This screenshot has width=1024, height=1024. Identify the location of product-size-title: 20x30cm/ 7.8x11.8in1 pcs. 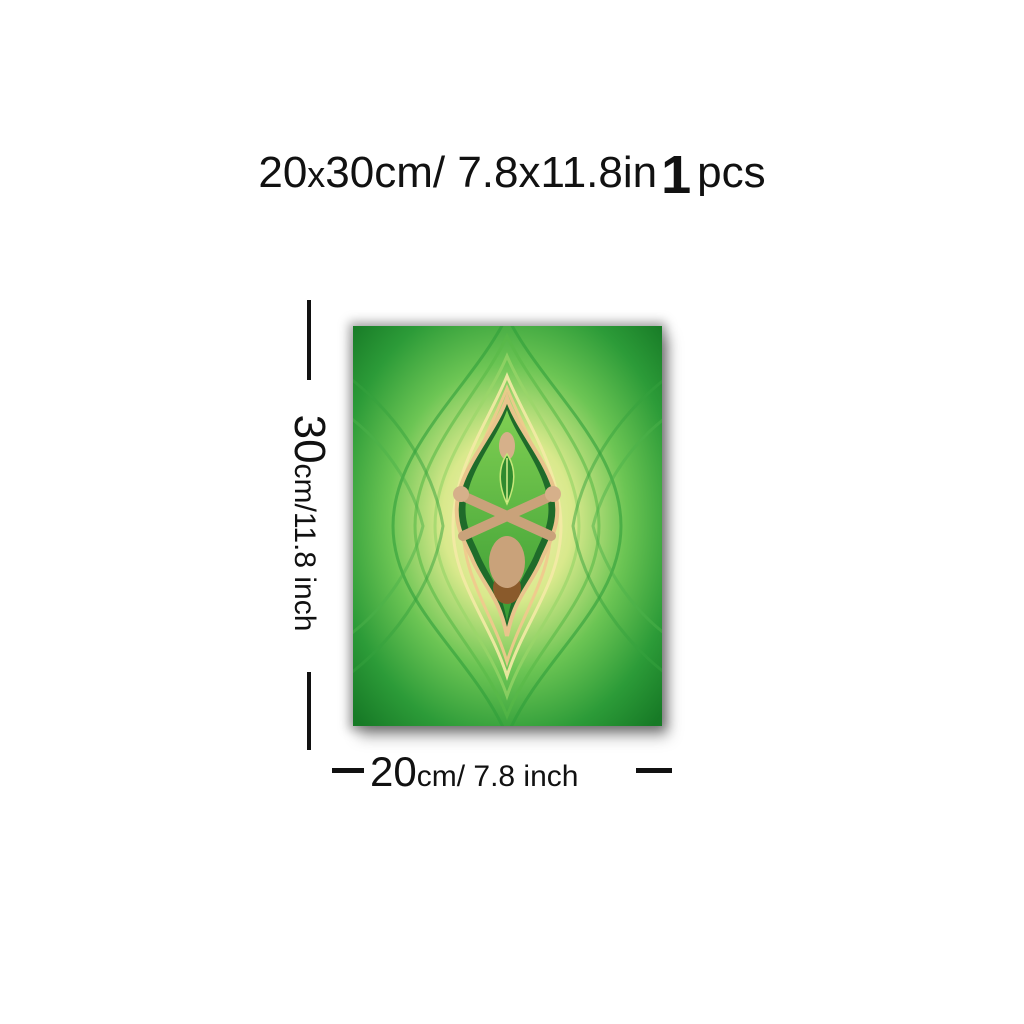
(512, 171).